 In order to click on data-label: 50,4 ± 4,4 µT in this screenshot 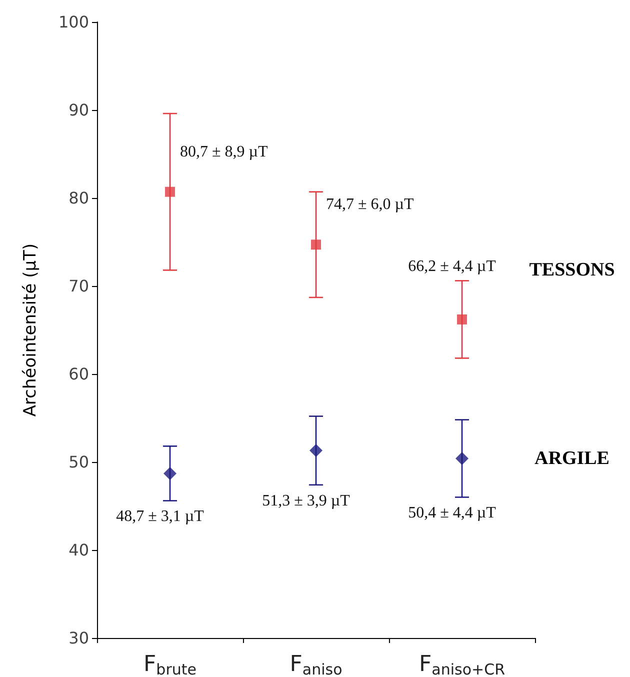, I will do `click(452, 513)`.